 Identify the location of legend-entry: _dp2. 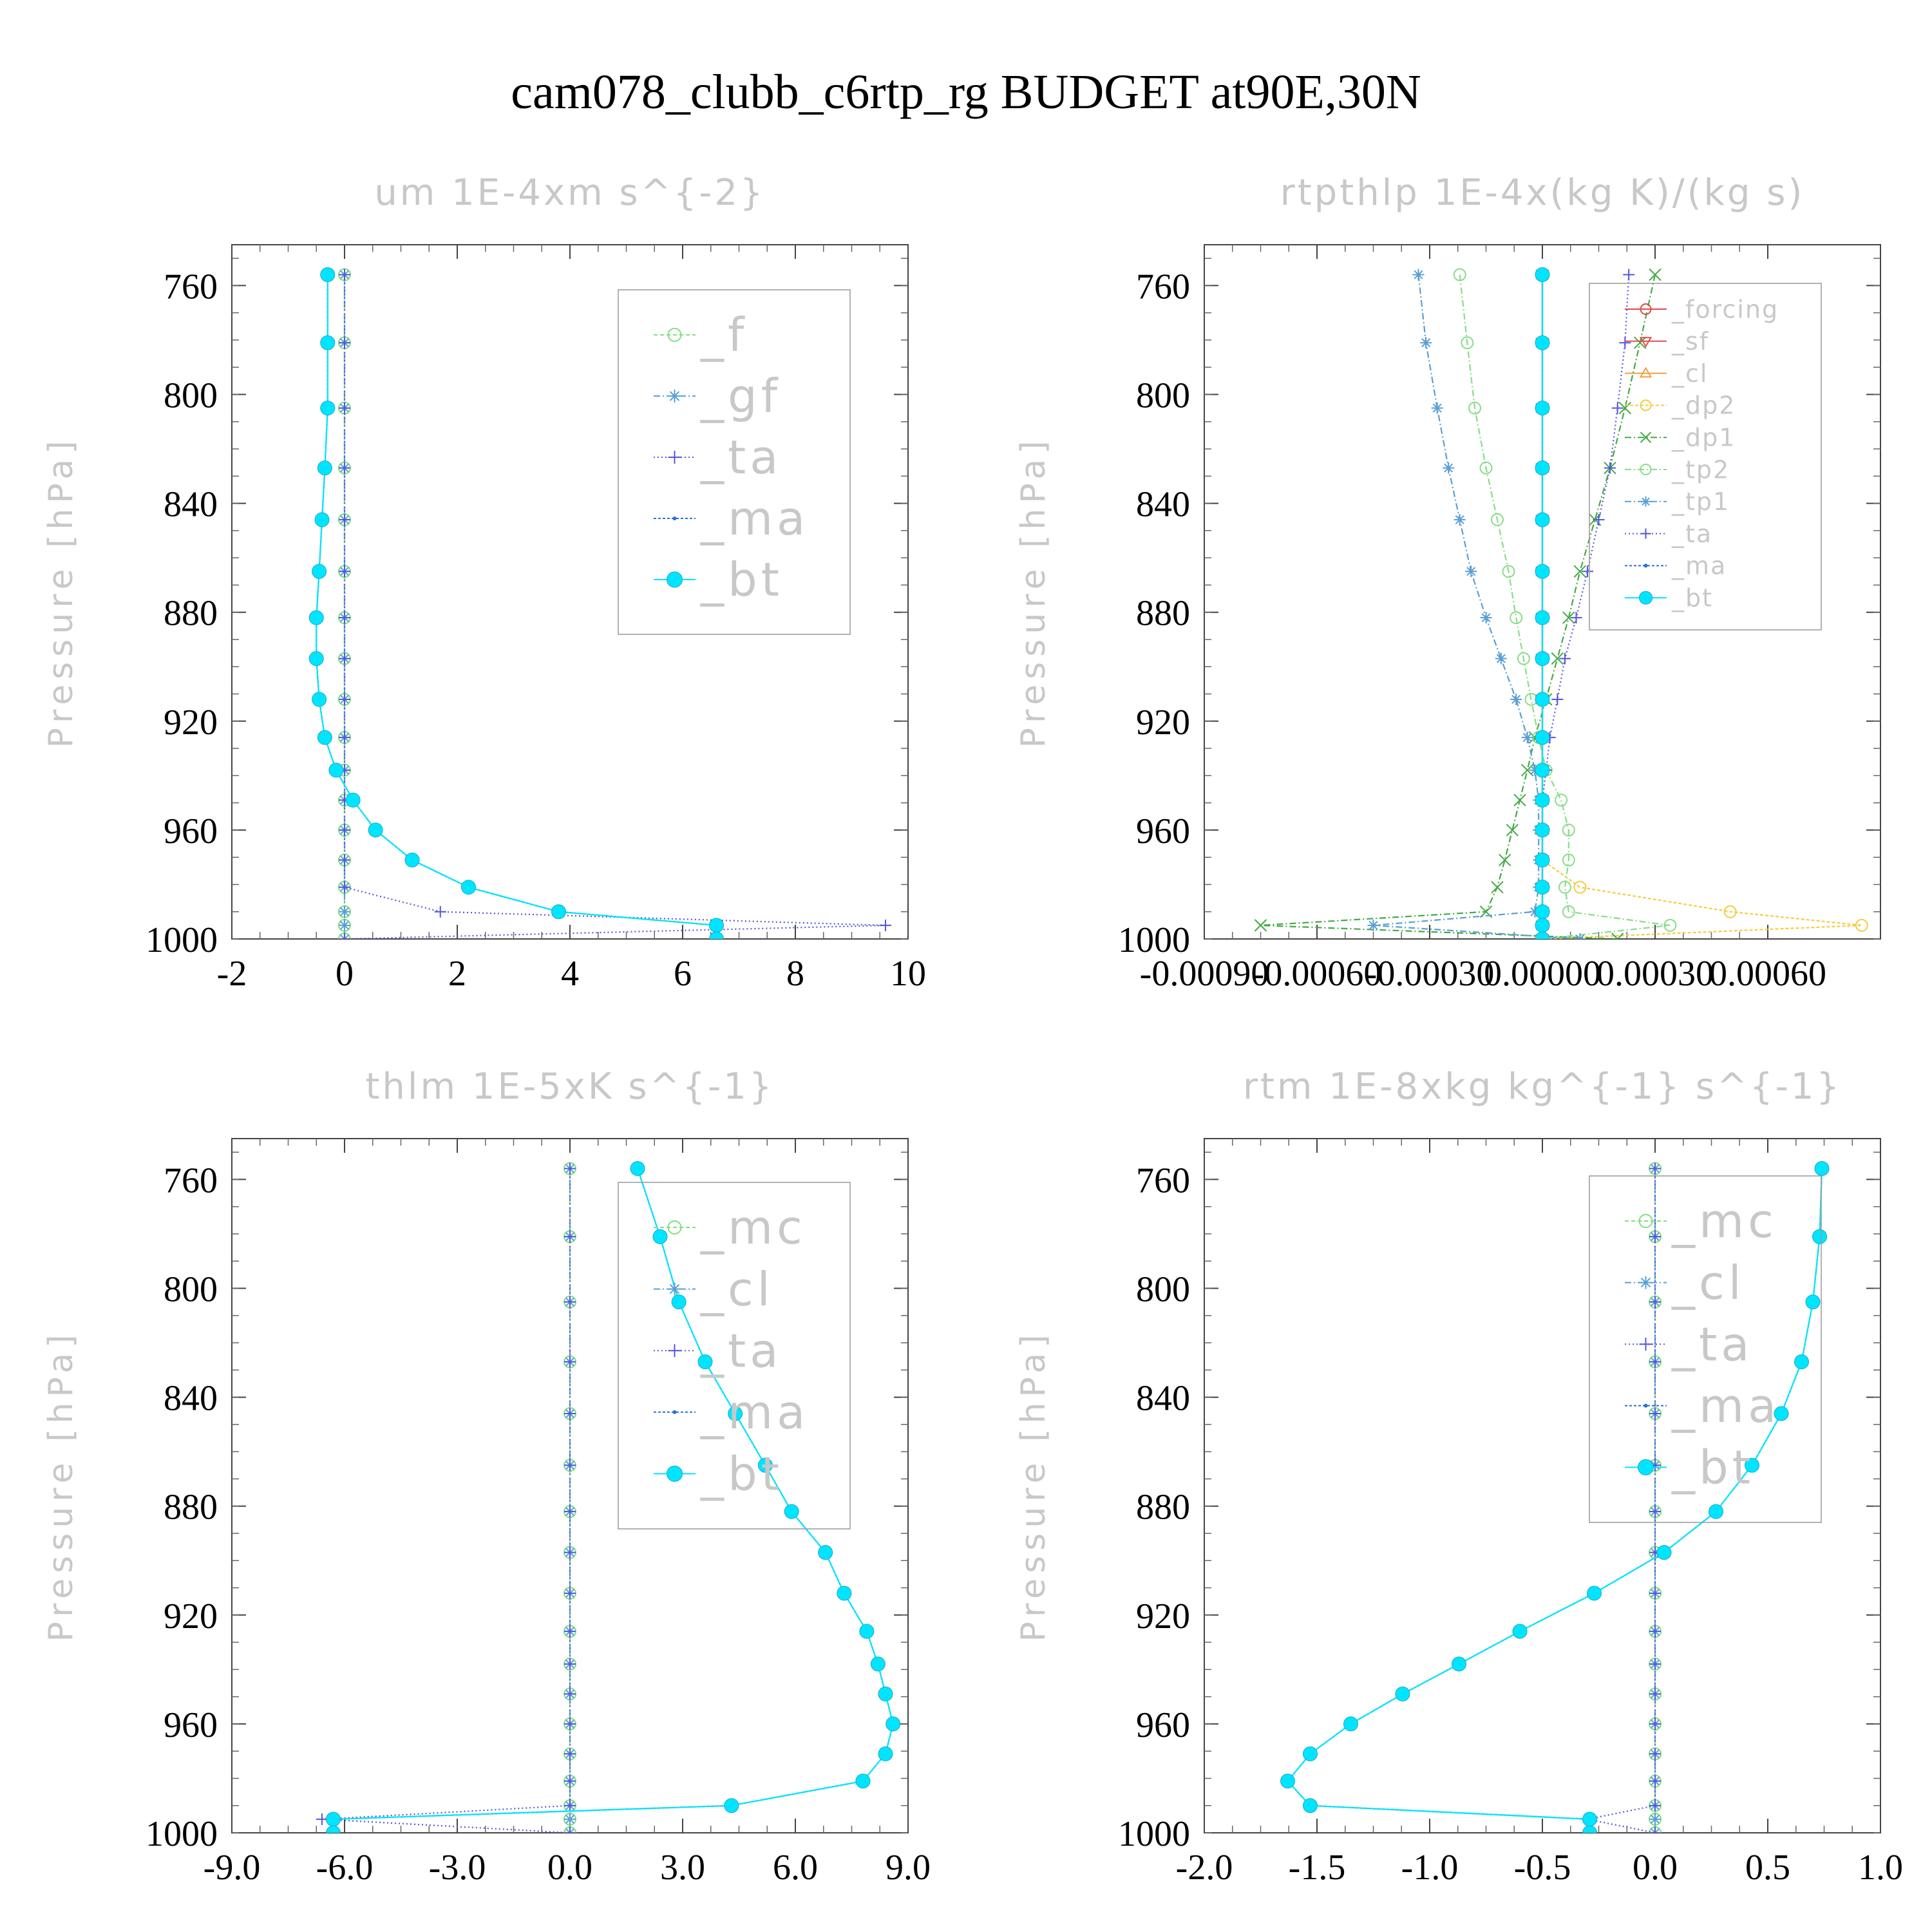
(1704, 406).